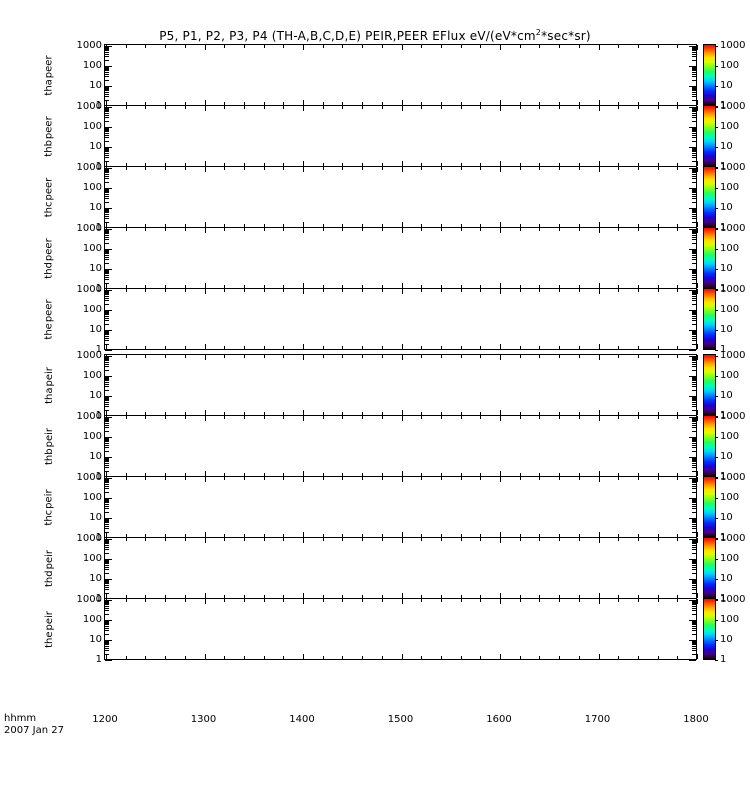 Image resolution: width=750 pixels, height=800 pixels. What do you see at coordinates (730, 497) in the screenshot?
I see `colorbar-tick-label: 100` at bounding box center [730, 497].